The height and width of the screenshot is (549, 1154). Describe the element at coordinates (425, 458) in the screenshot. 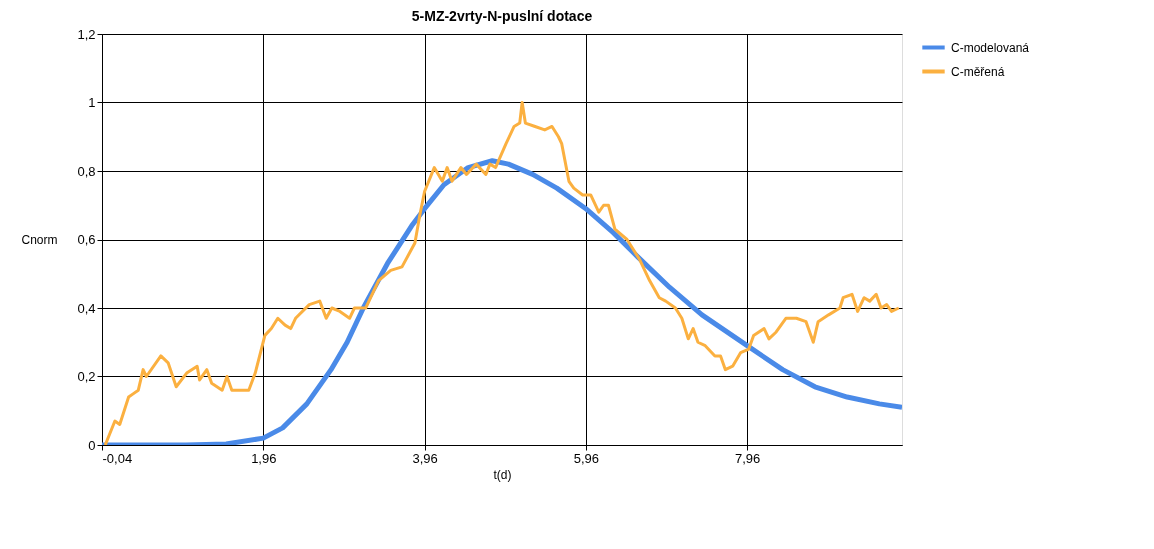

I see `x-tick-label: 3,96` at that location.